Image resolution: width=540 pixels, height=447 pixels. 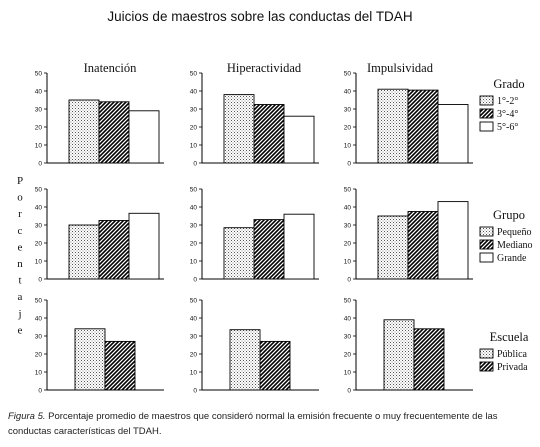 I want to click on legend-entry: Mediano, so click(x=515, y=245).